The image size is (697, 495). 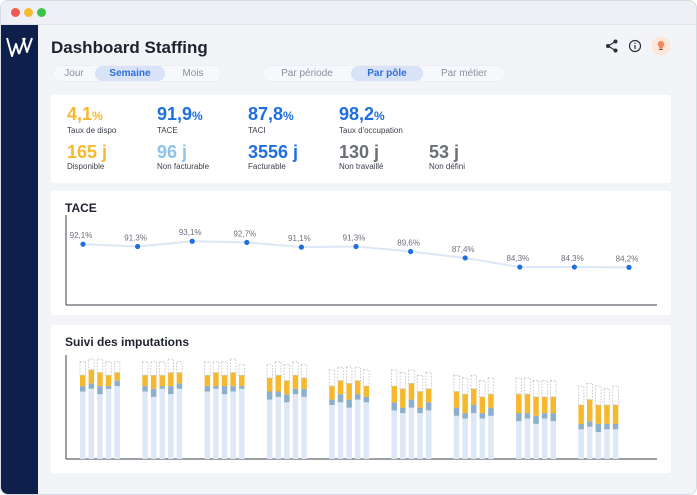 What do you see at coordinates (130, 73) in the screenshot?
I see `tab-semaine: Semaine` at bounding box center [130, 73].